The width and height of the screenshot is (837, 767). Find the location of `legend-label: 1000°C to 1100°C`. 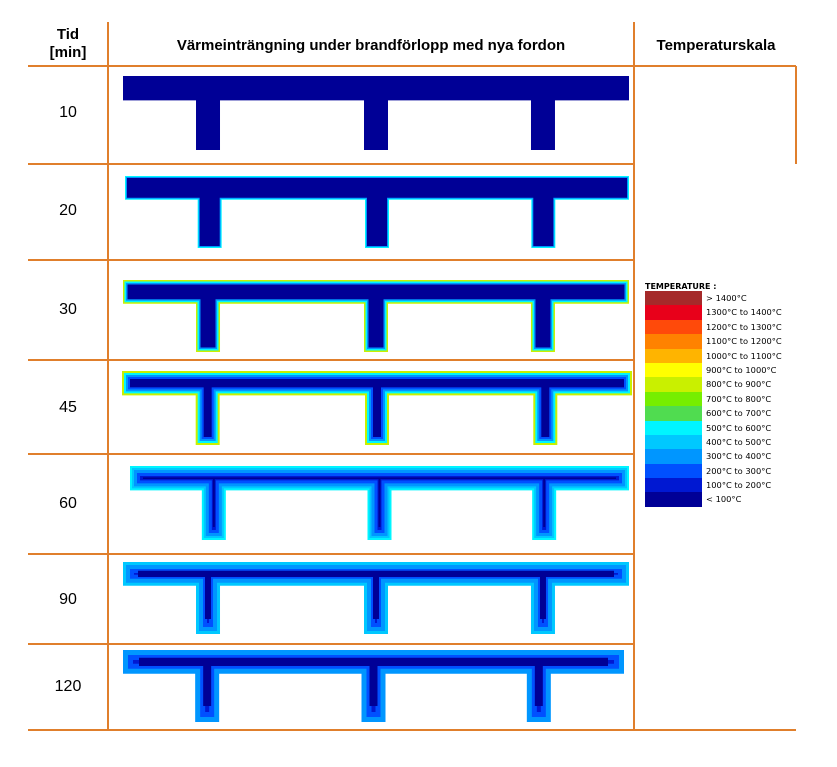

legend-label: 1000°C to 1100°C is located at coordinates (744, 355).